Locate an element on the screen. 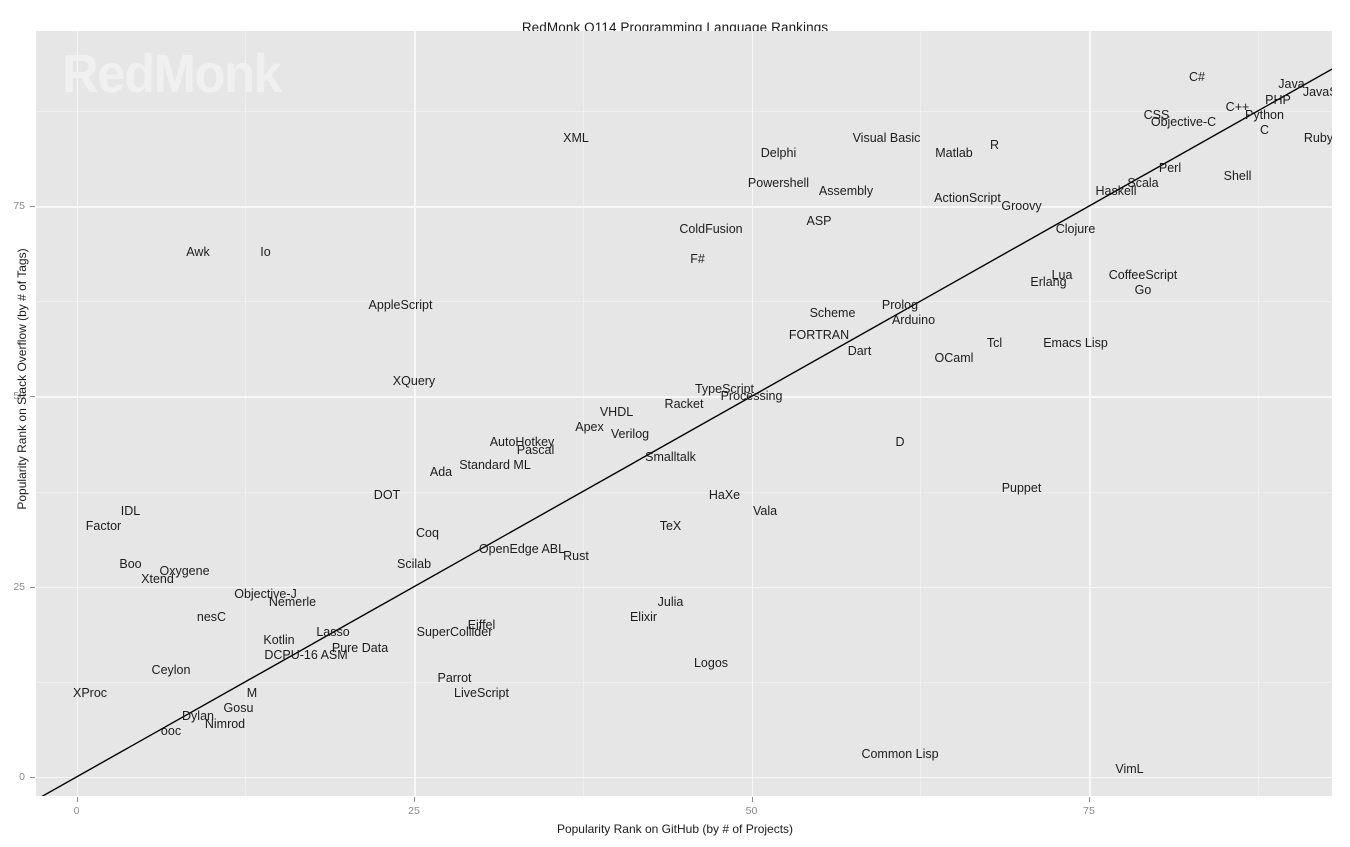 This screenshot has width=1350, height=847. language-label: Elixir is located at coordinates (643, 616).